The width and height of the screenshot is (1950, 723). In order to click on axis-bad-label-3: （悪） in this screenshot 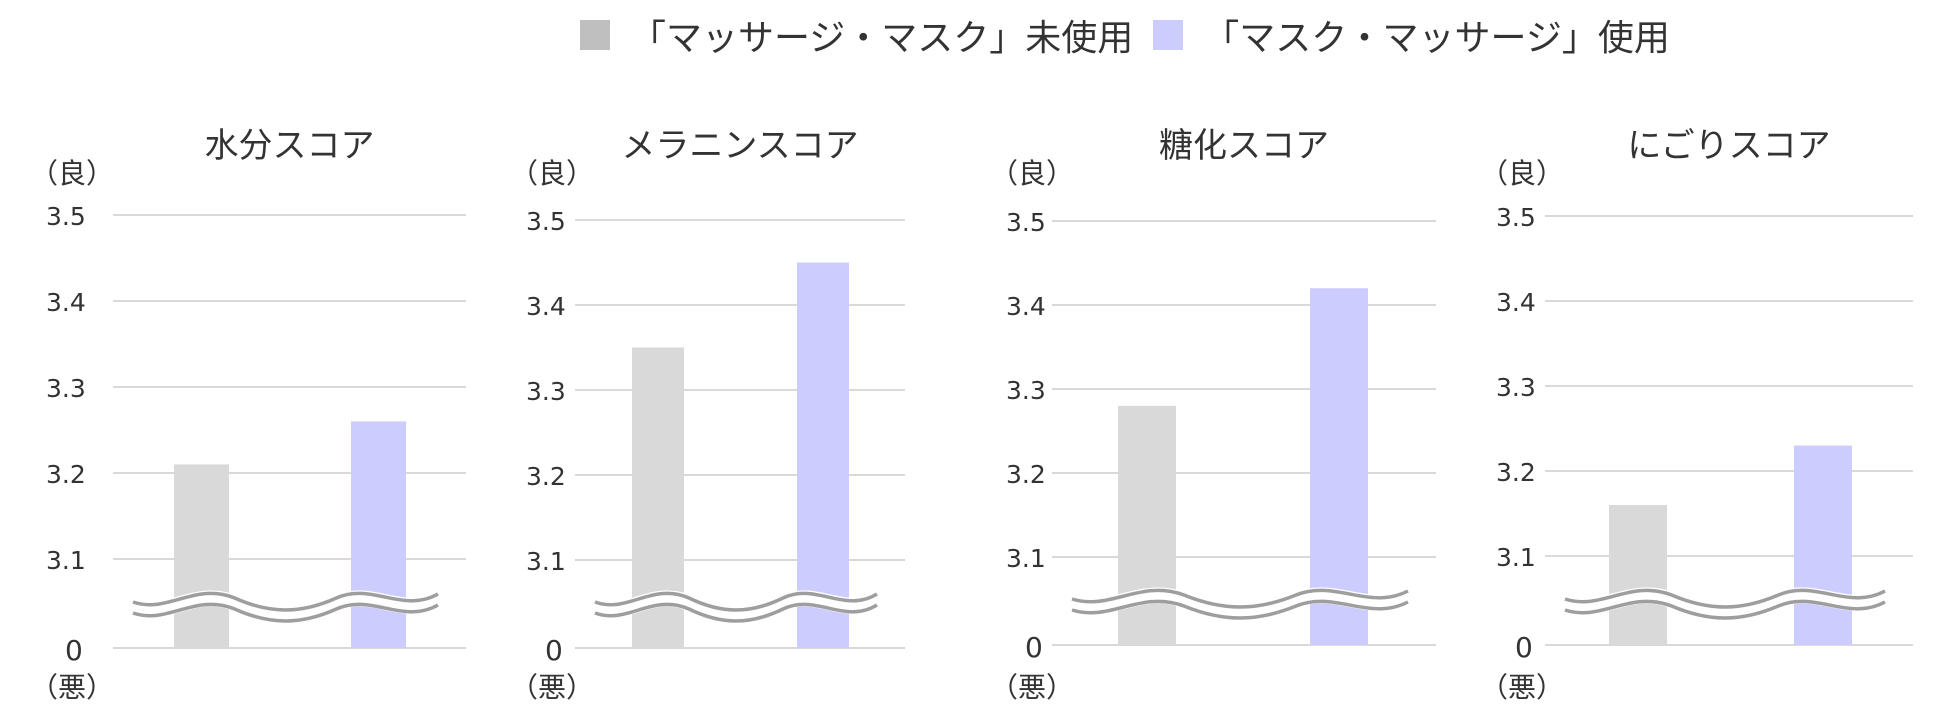, I will do `click(1032, 687)`.